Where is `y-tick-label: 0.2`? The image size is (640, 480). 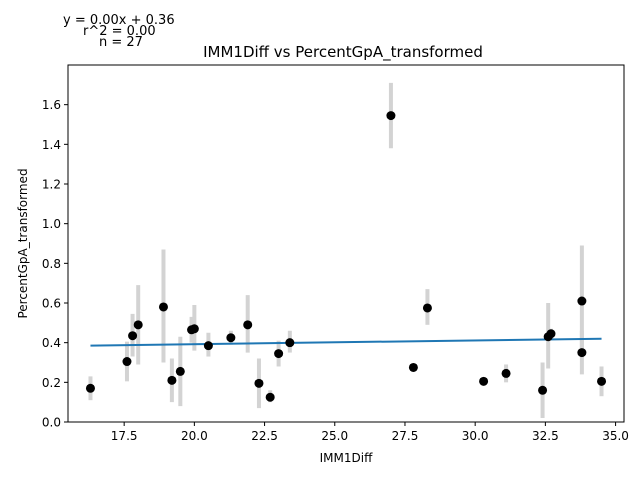
y-tick-label: 0.2 is located at coordinates (51, 383).